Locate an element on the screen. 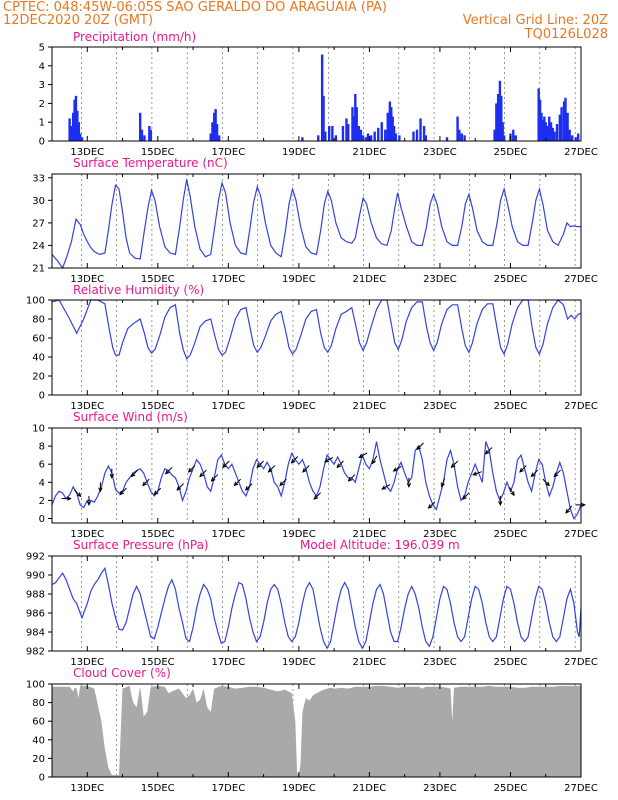 The width and height of the screenshot is (618, 800). y-tick-label: 21 is located at coordinates (38, 269).